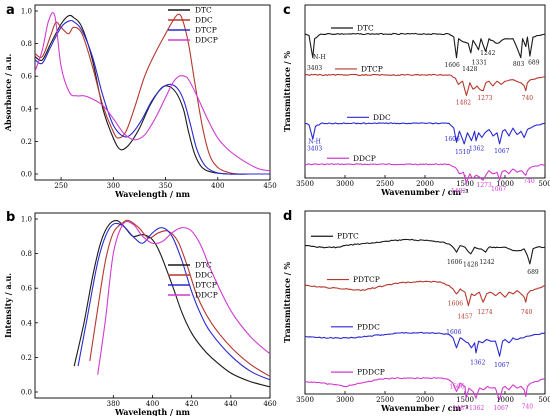 Image resolution: width=550 pixels, height=416 pixels. What do you see at coordinates (345, 184) in the screenshot?
I see `x-tick-label: 3000` at bounding box center [345, 184].